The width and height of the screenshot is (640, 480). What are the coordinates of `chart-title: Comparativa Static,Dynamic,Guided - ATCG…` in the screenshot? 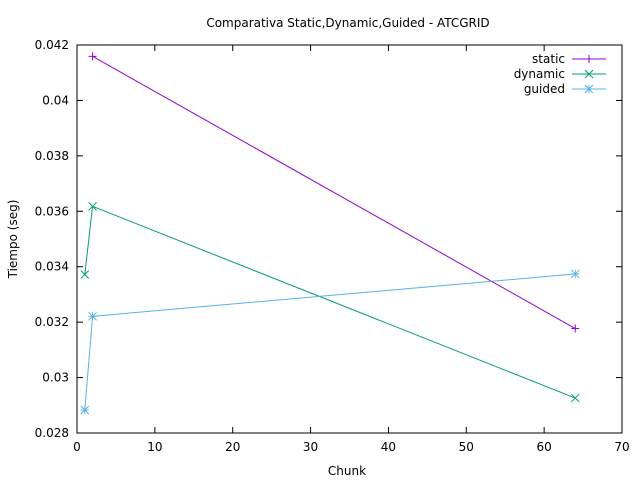 It's located at (347, 23).